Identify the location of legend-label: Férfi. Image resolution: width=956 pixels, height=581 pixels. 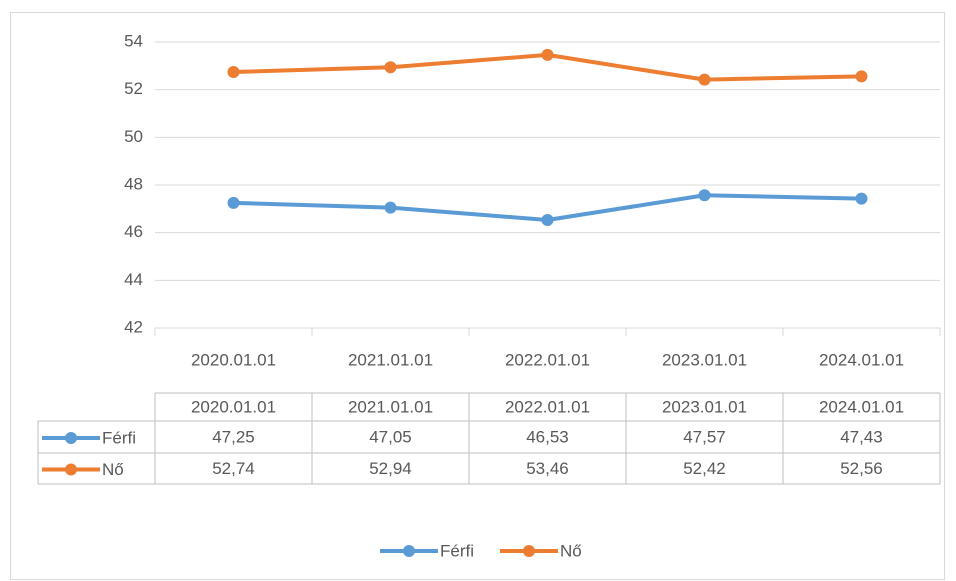
(457, 550).